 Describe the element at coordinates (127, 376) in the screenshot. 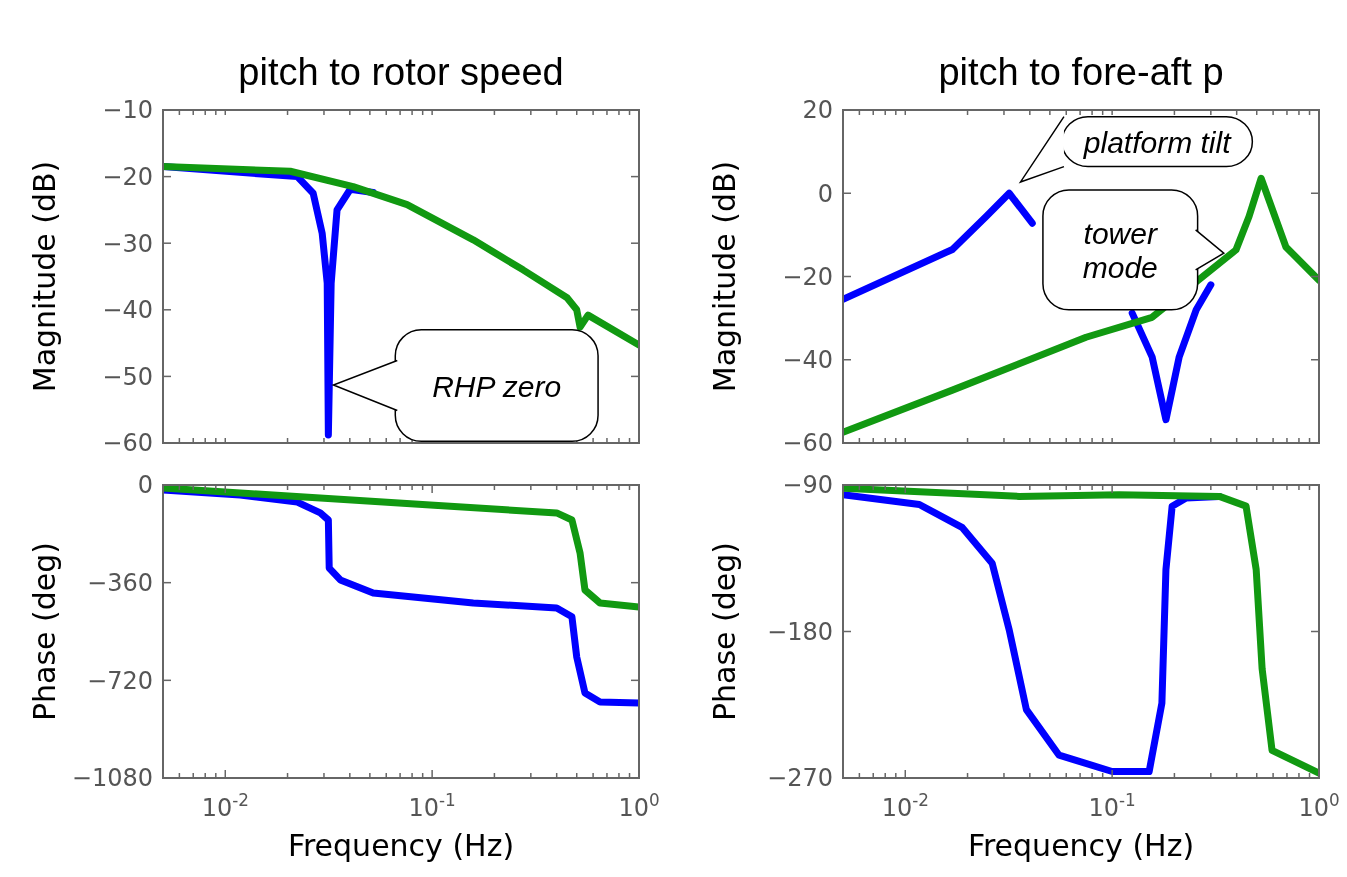

I see `y-tick-label: −50` at that location.